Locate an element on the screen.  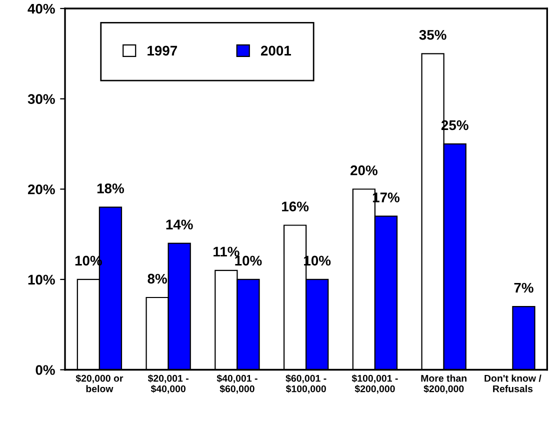
x-tick-label: $20,000 or below is located at coordinates (100, 383).